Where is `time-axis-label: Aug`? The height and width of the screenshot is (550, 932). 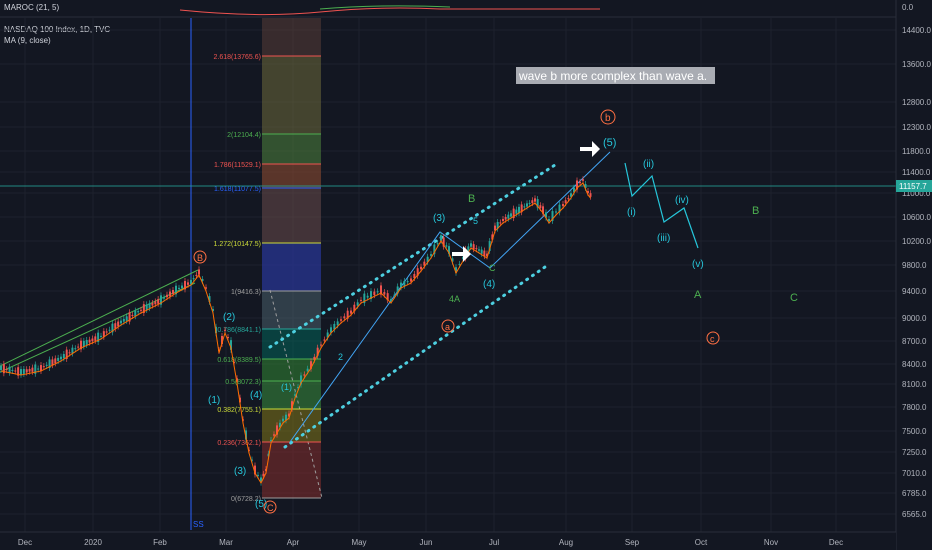 time-axis-label: Aug is located at coordinates (566, 542).